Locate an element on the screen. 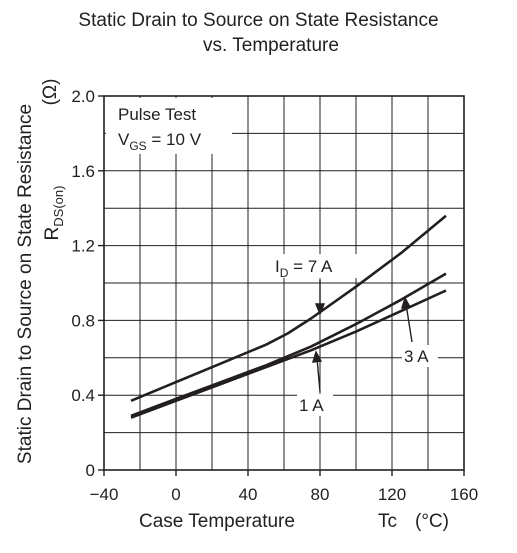 Image resolution: width=517 pixels, height=553 pixels. arrow-1a-line is located at coordinates (318, 375).